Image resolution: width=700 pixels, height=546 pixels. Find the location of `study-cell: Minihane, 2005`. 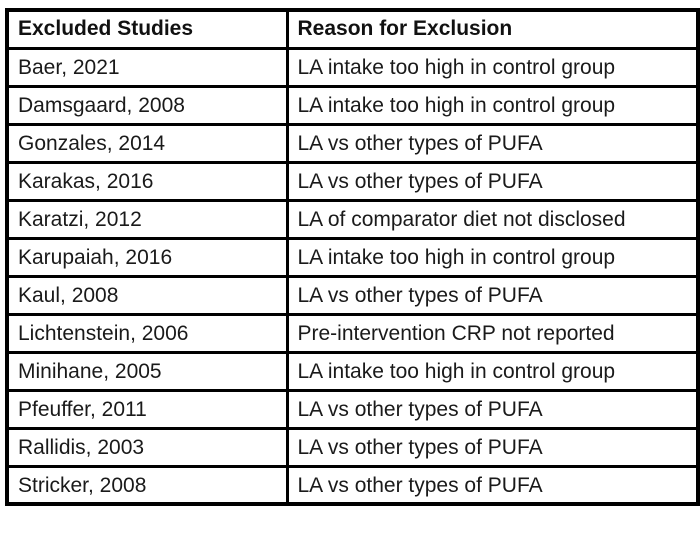

study-cell: Minihane, 2005 is located at coordinates (147, 371).